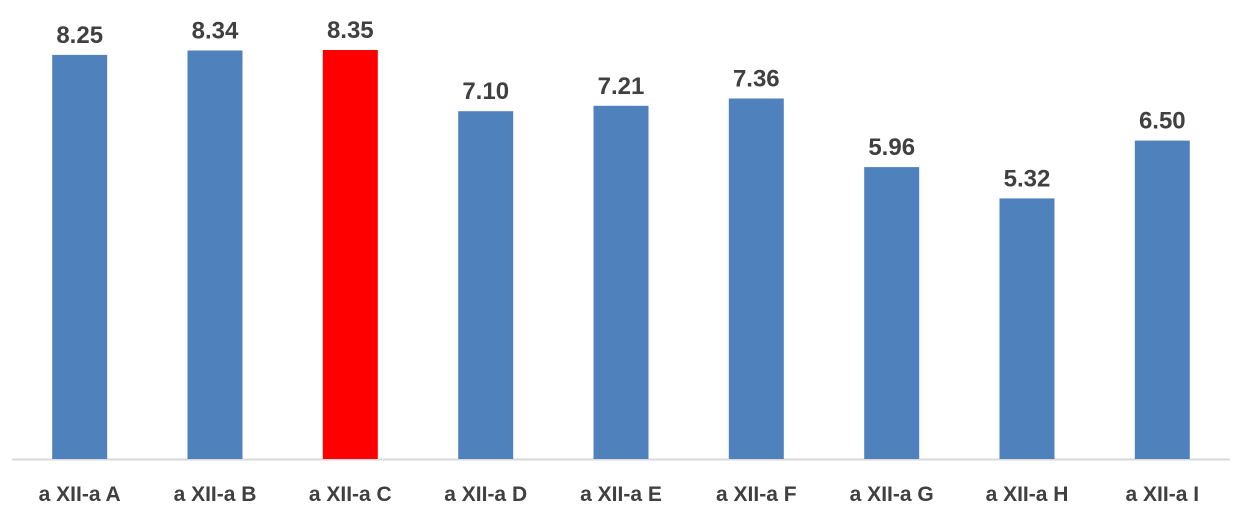  What do you see at coordinates (80, 257) in the screenshot?
I see `bar-a-xii-a-a` at bounding box center [80, 257].